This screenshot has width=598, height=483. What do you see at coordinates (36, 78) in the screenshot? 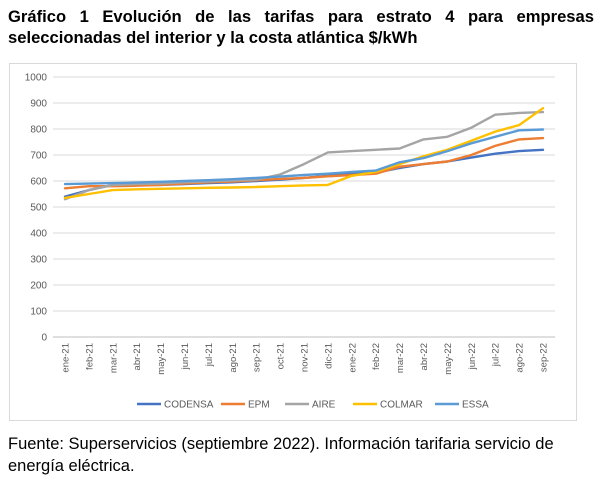
I see `y-tick-label: 1000` at bounding box center [36, 78].